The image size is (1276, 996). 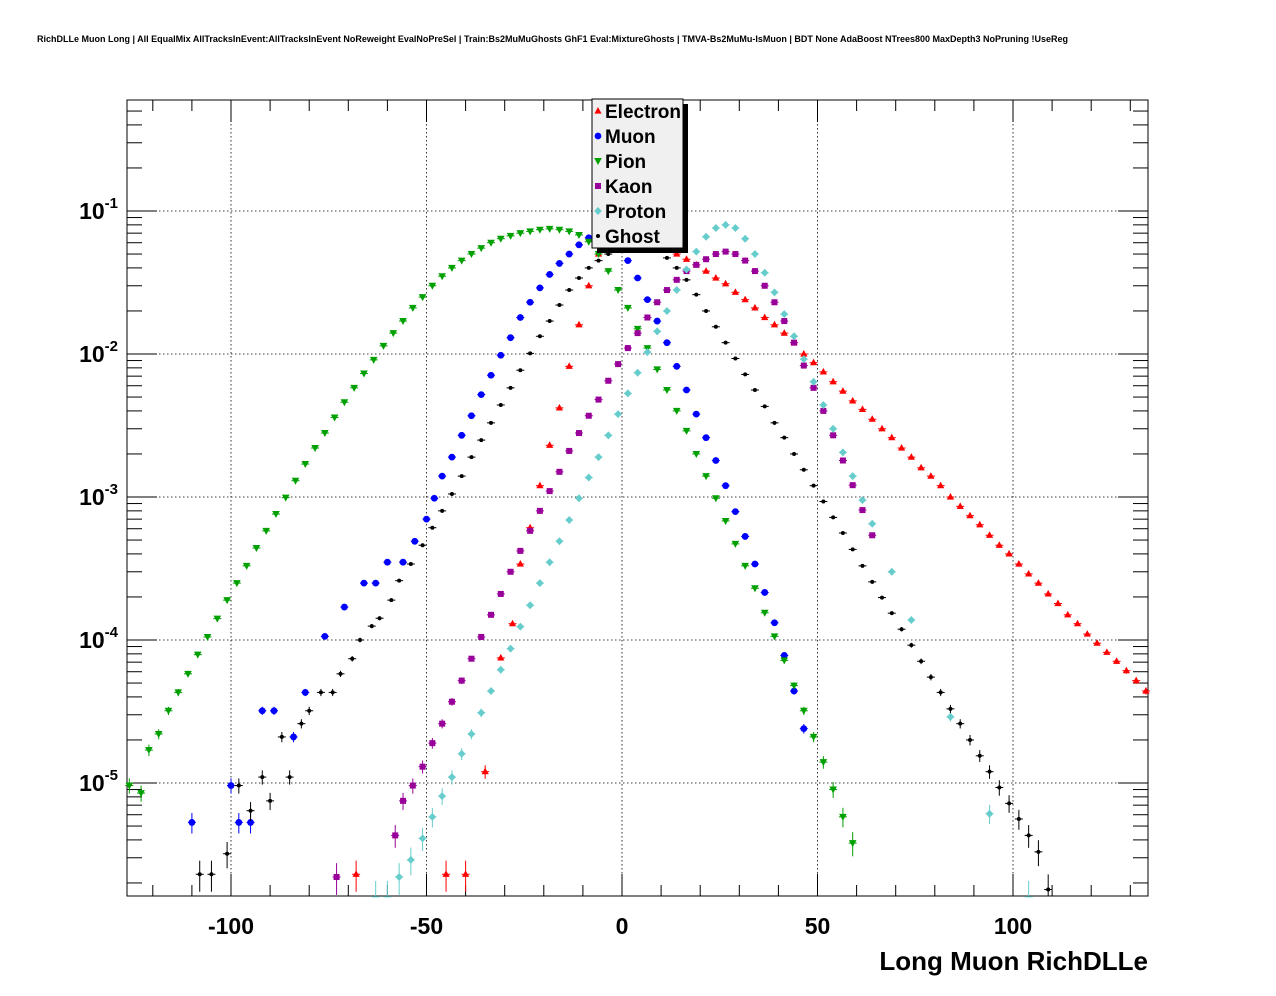 I want to click on x-axis-title: Long Muon RichDLLe, so click(x=1013, y=961).